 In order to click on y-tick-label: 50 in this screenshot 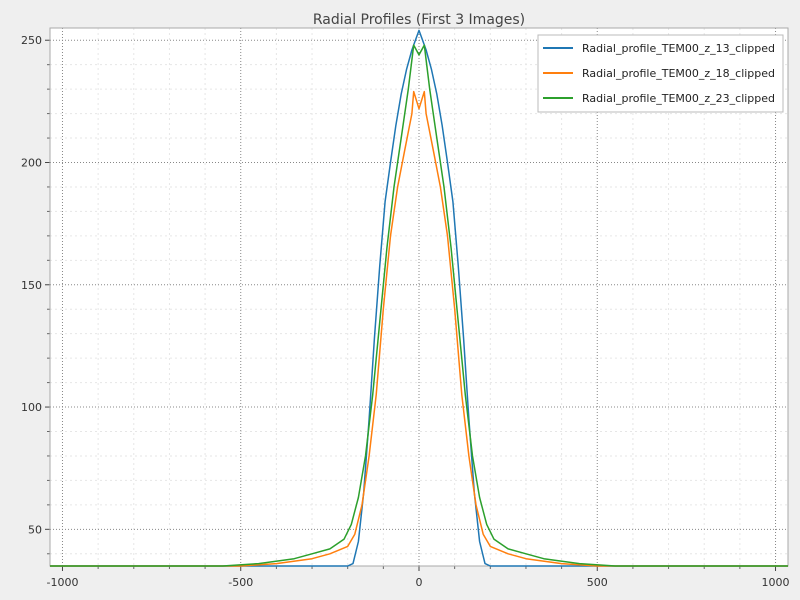, I will do `click(35, 529)`.